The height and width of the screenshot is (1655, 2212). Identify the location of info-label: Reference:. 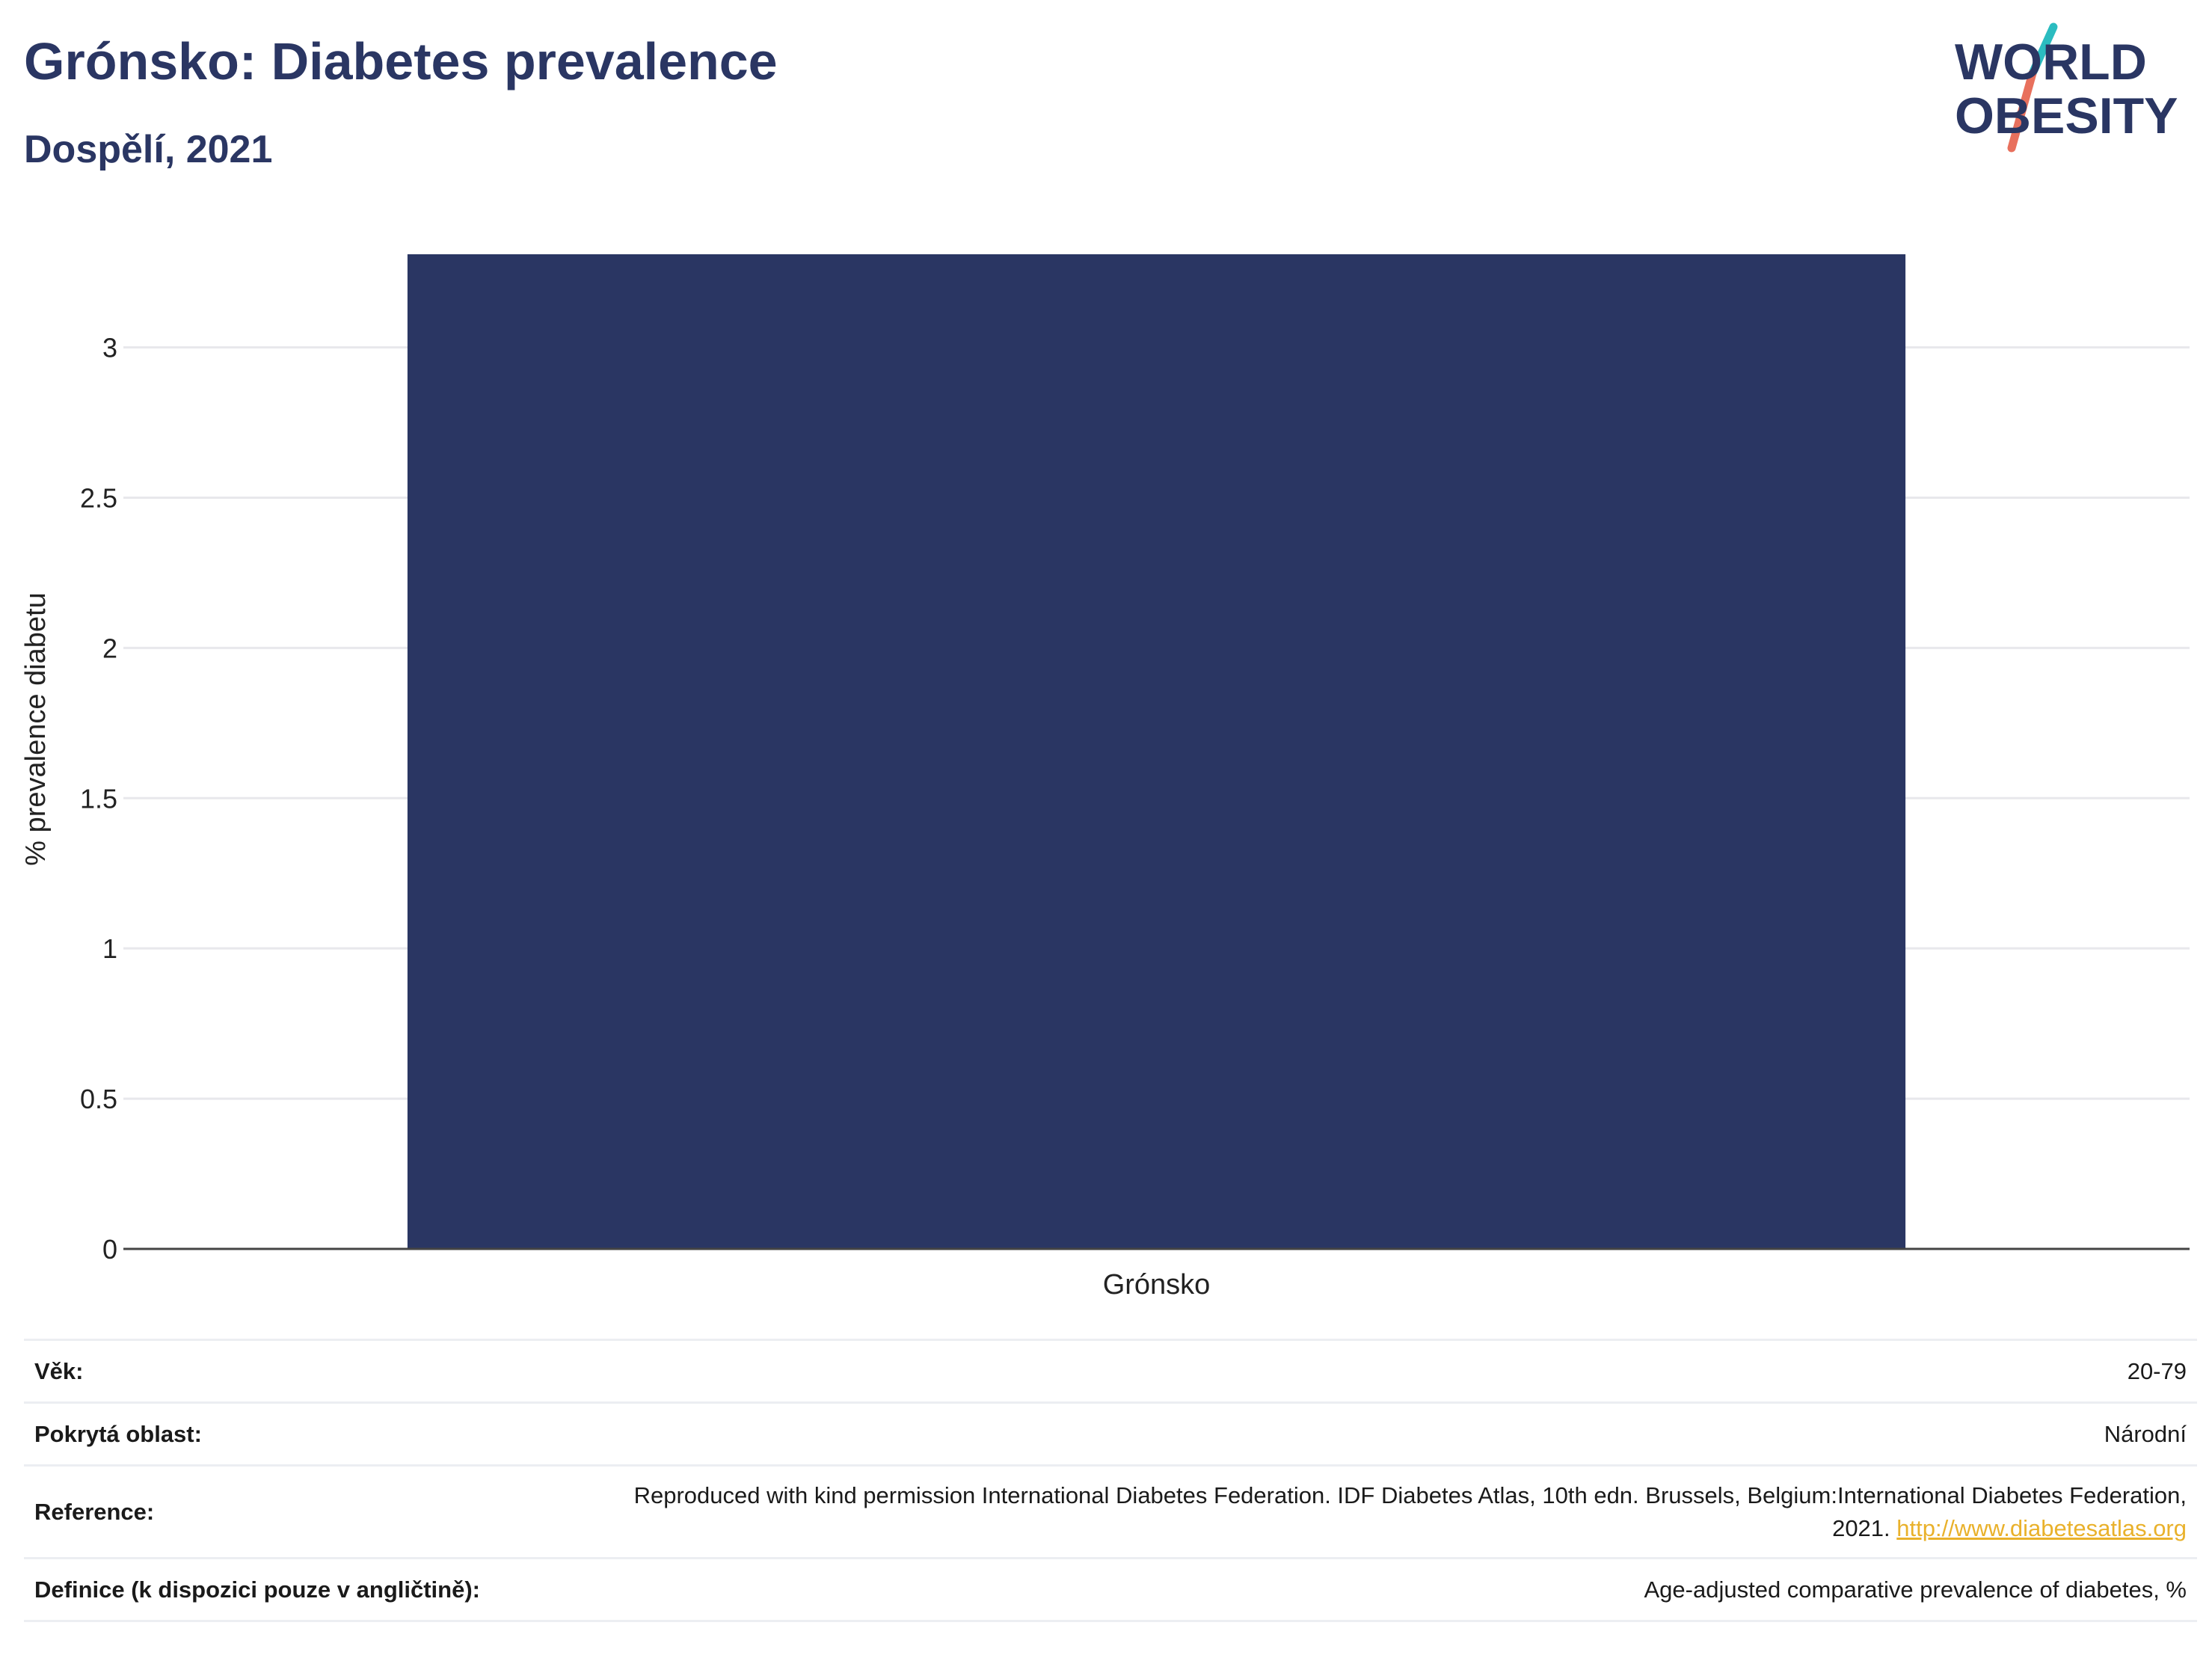
(94, 1511).